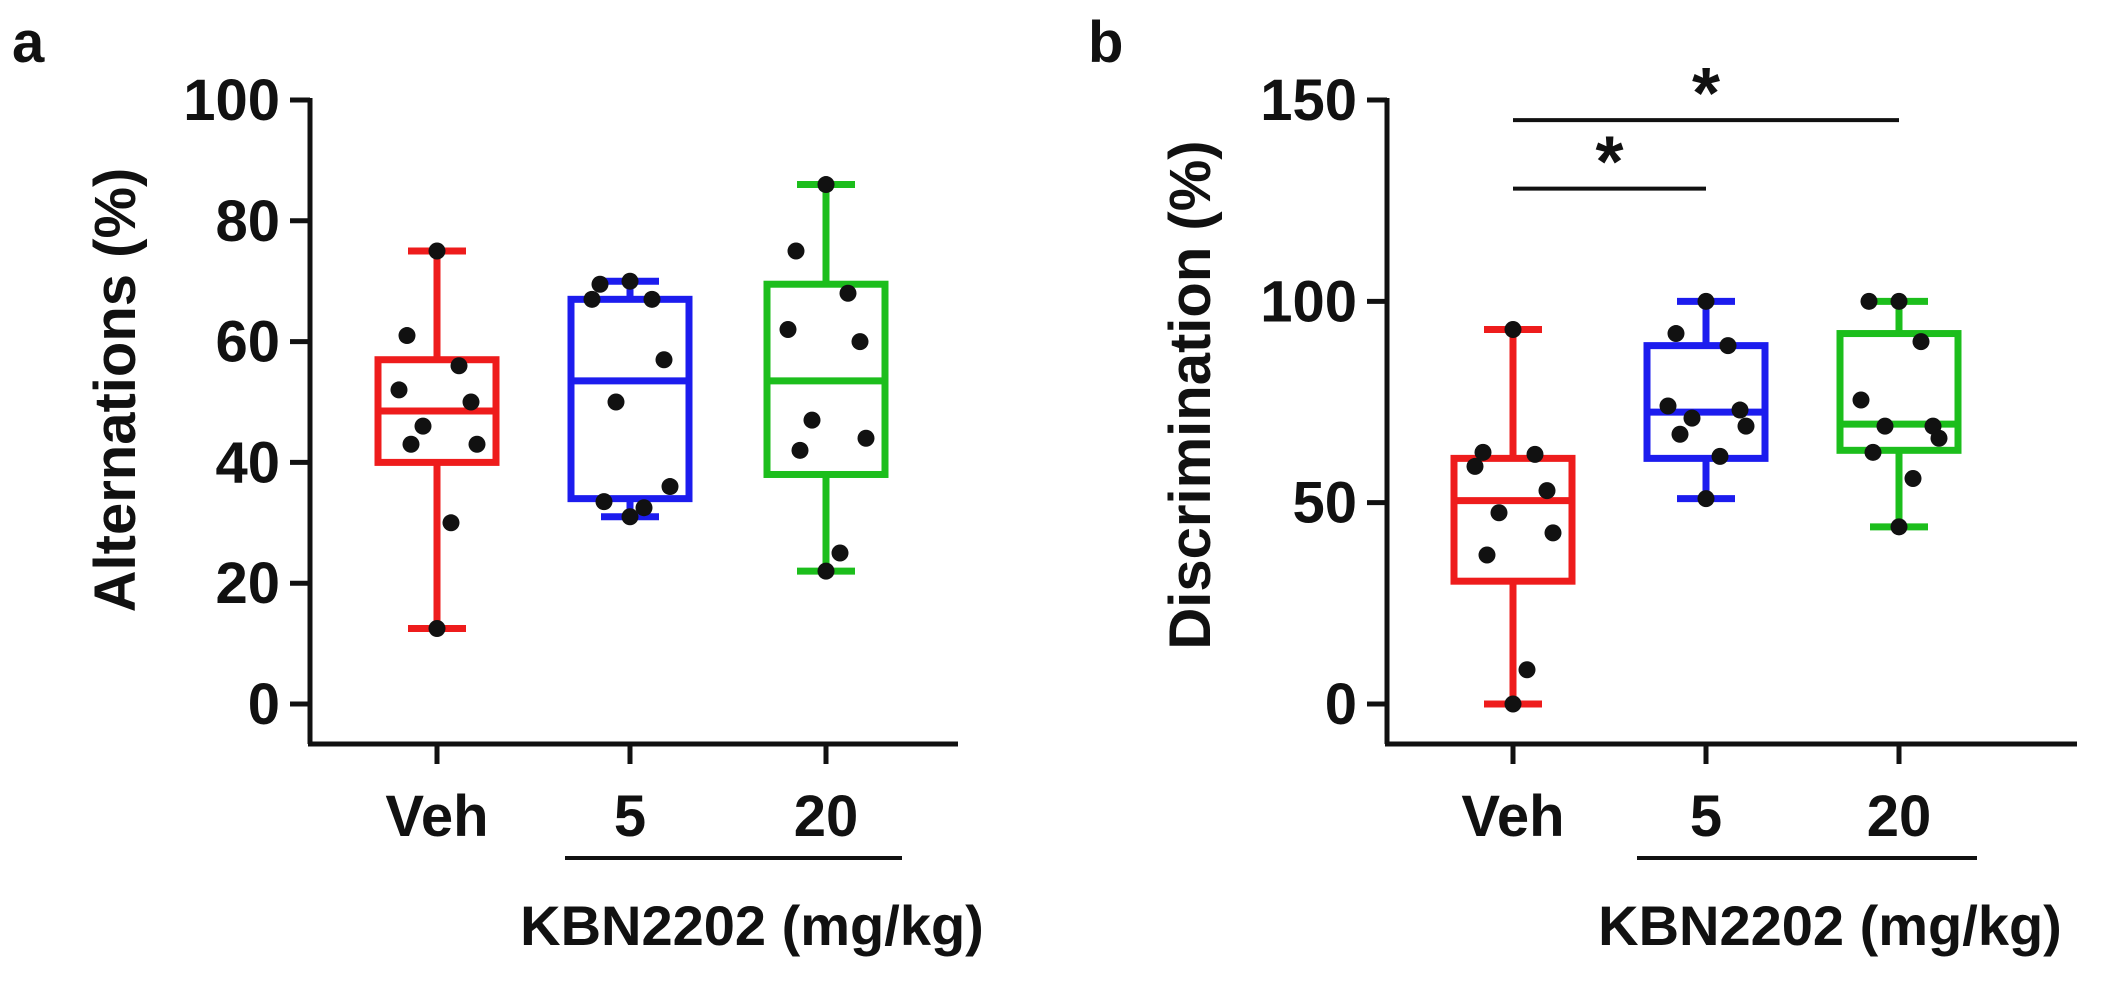  What do you see at coordinates (1190, 394) in the screenshot?
I see `y-axis-title: Discrimination (%)` at bounding box center [1190, 394].